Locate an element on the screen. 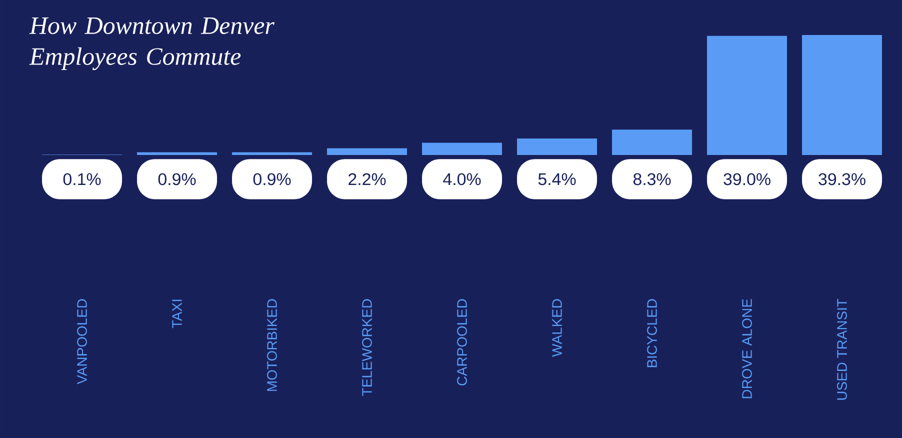 This screenshot has width=902, height=438. chart-title: How Downtown Denver Employees Commute is located at coordinates (151, 44).